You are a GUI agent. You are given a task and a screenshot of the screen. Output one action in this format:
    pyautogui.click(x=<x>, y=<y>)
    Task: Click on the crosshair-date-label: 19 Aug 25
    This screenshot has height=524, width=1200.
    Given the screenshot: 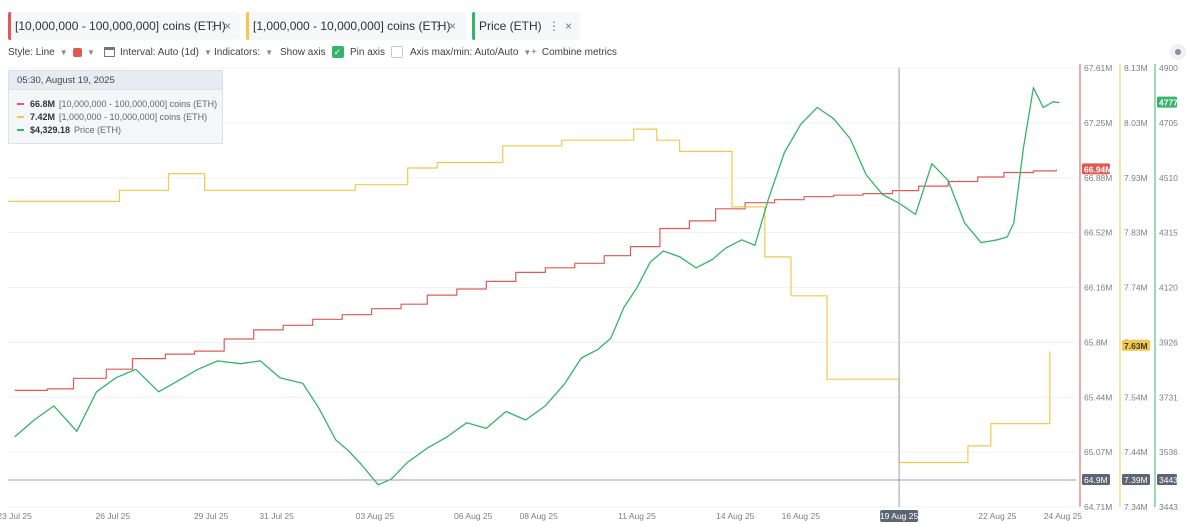 What is the action you would take?
    pyautogui.click(x=899, y=516)
    